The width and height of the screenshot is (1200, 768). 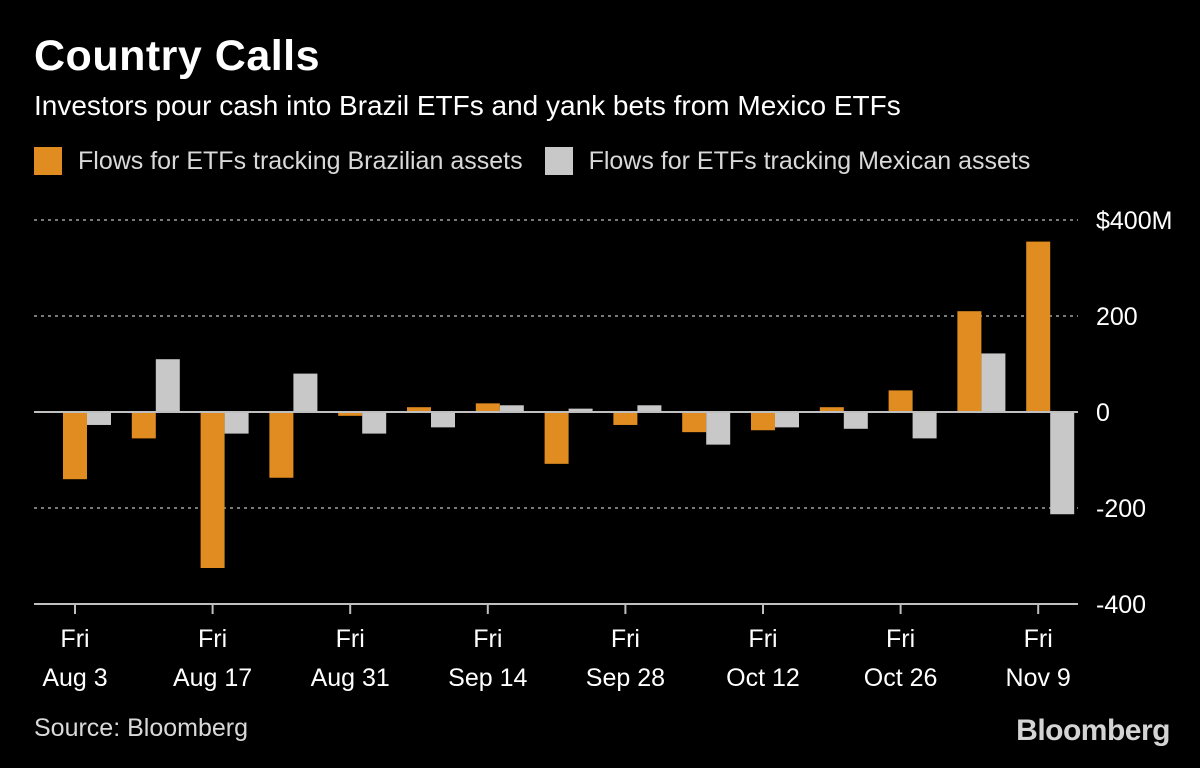 What do you see at coordinates (1121, 605) in the screenshot?
I see `y-tick-label: -400` at bounding box center [1121, 605].